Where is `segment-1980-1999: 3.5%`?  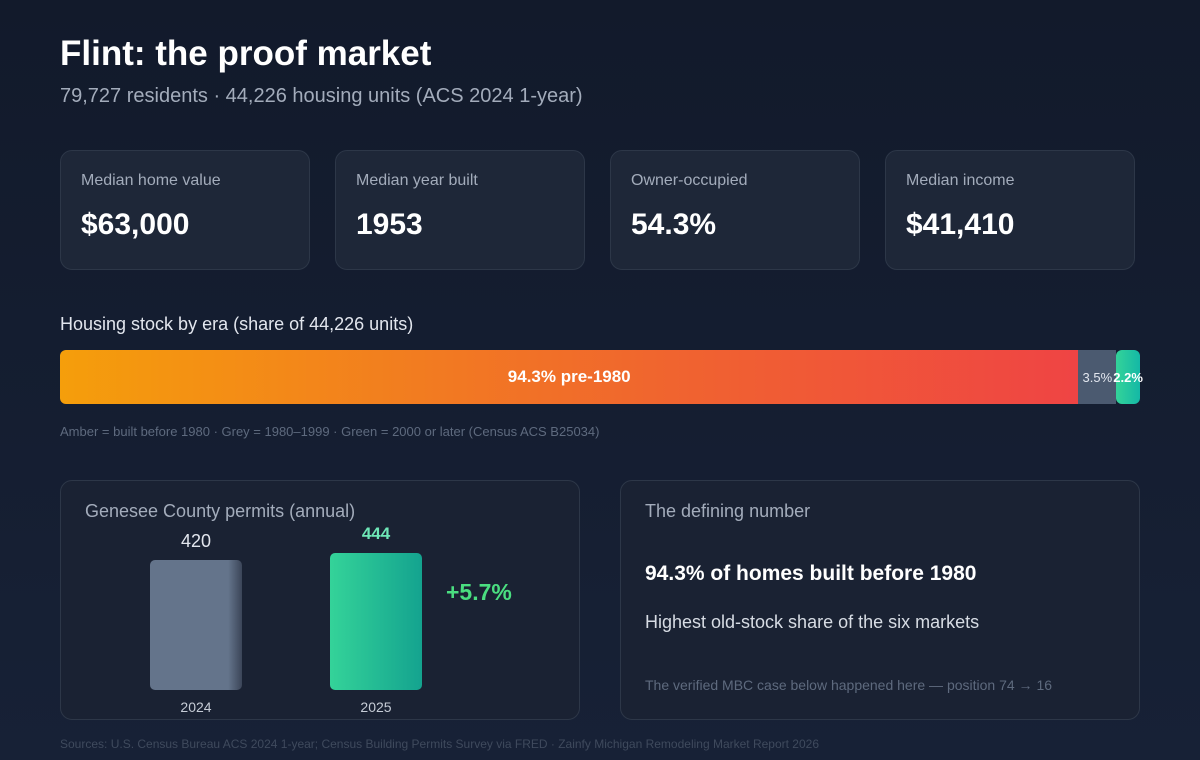
segment-1980-1999: 3.5% is located at coordinates (1097, 377).